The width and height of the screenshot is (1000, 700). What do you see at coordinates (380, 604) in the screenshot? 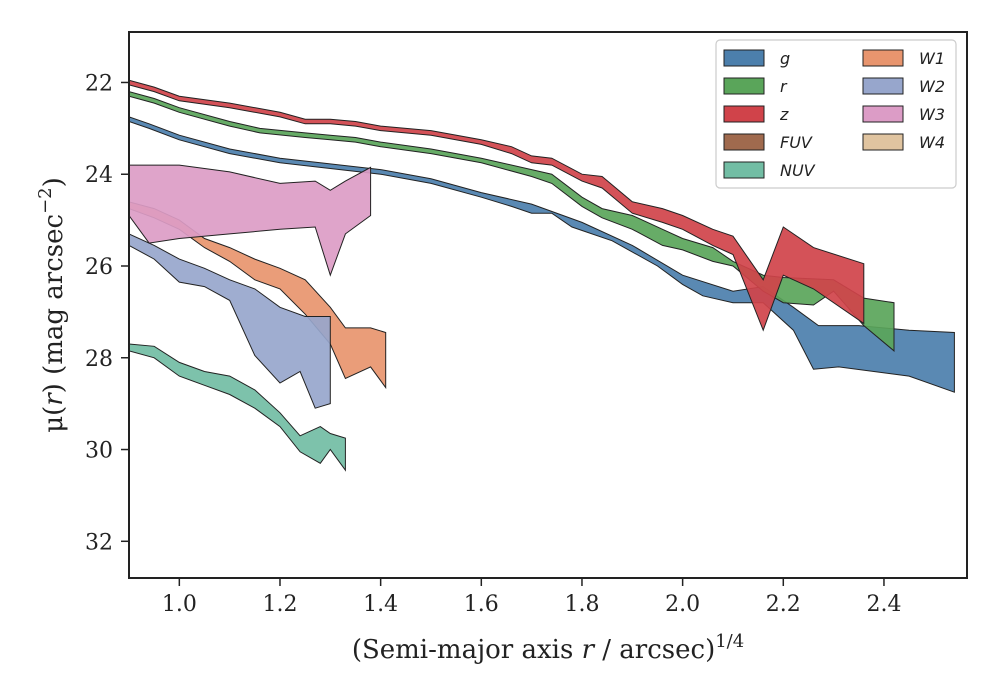
I see `x-tick-label: 1.4` at bounding box center [380, 604].